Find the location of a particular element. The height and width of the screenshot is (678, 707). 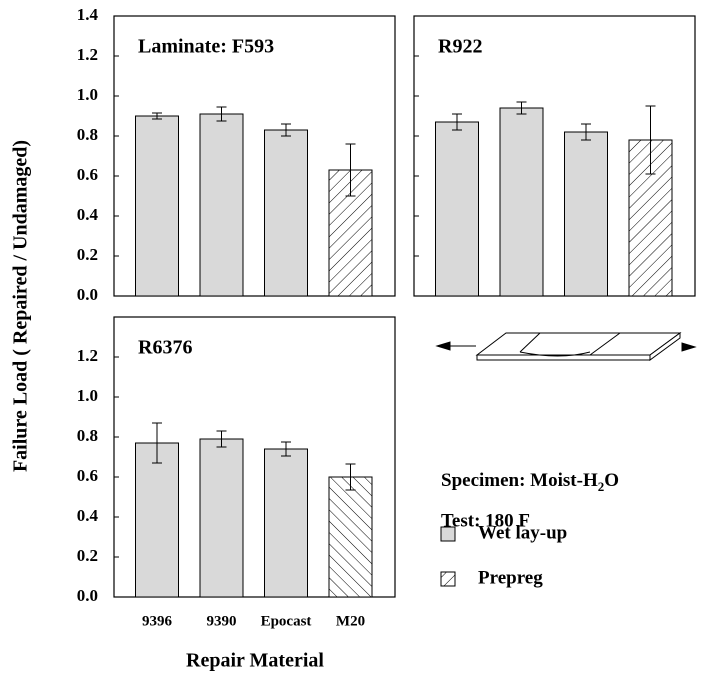

test-label: Test: 180 F is located at coordinates (485, 520).